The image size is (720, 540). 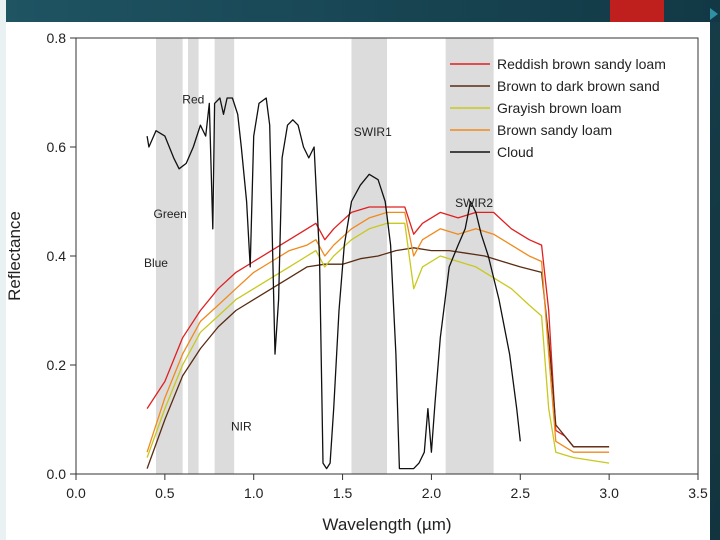 What do you see at coordinates (515, 152) in the screenshot?
I see `legend-label-cloud: Cloud` at bounding box center [515, 152].